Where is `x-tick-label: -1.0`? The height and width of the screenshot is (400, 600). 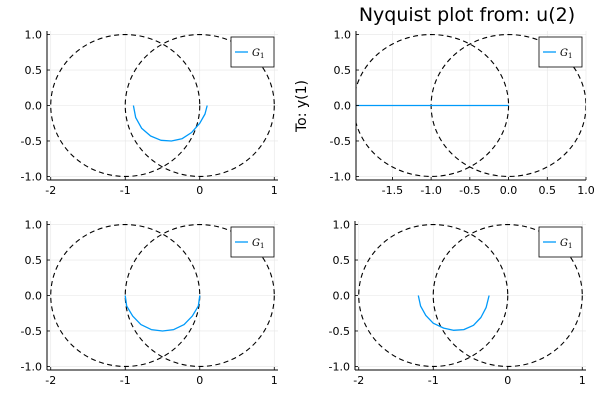 x-tick-label: -1.0 is located at coordinates (430, 190).